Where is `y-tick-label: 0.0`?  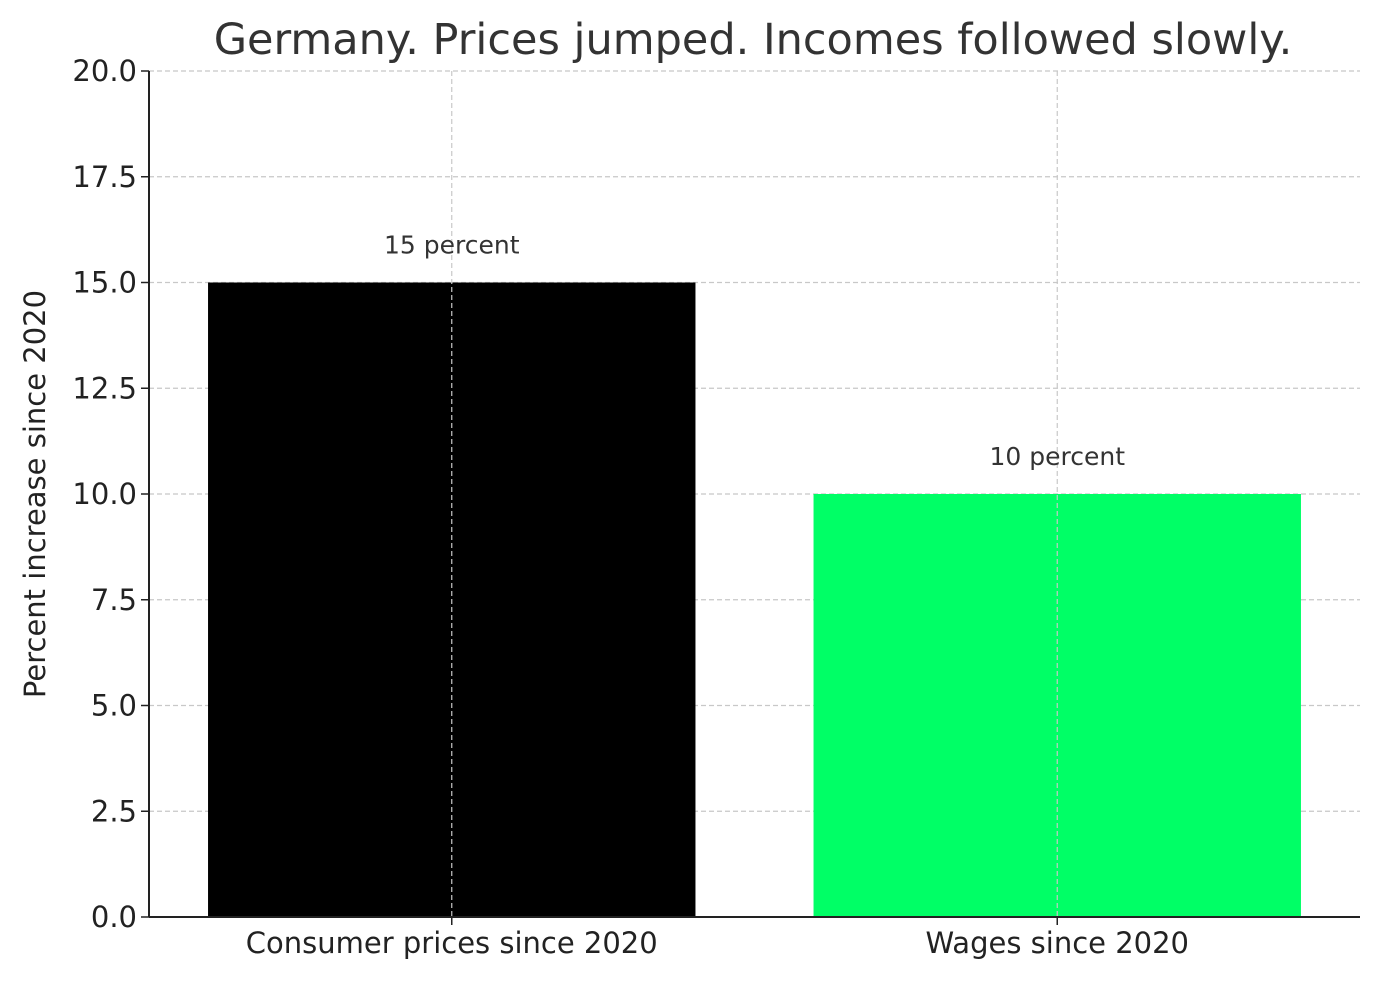 y-tick-label: 0.0 is located at coordinates (114, 917).